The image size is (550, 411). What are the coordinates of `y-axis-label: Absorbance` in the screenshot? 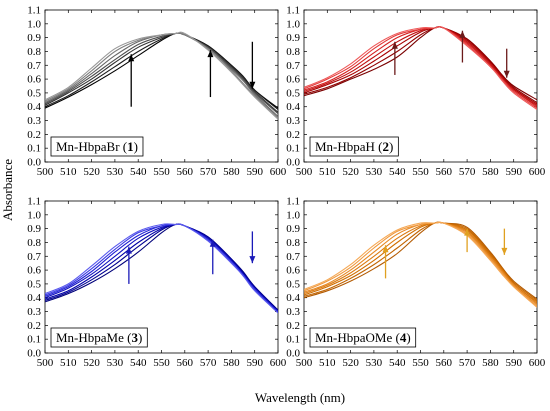 It's located at (7, 190).